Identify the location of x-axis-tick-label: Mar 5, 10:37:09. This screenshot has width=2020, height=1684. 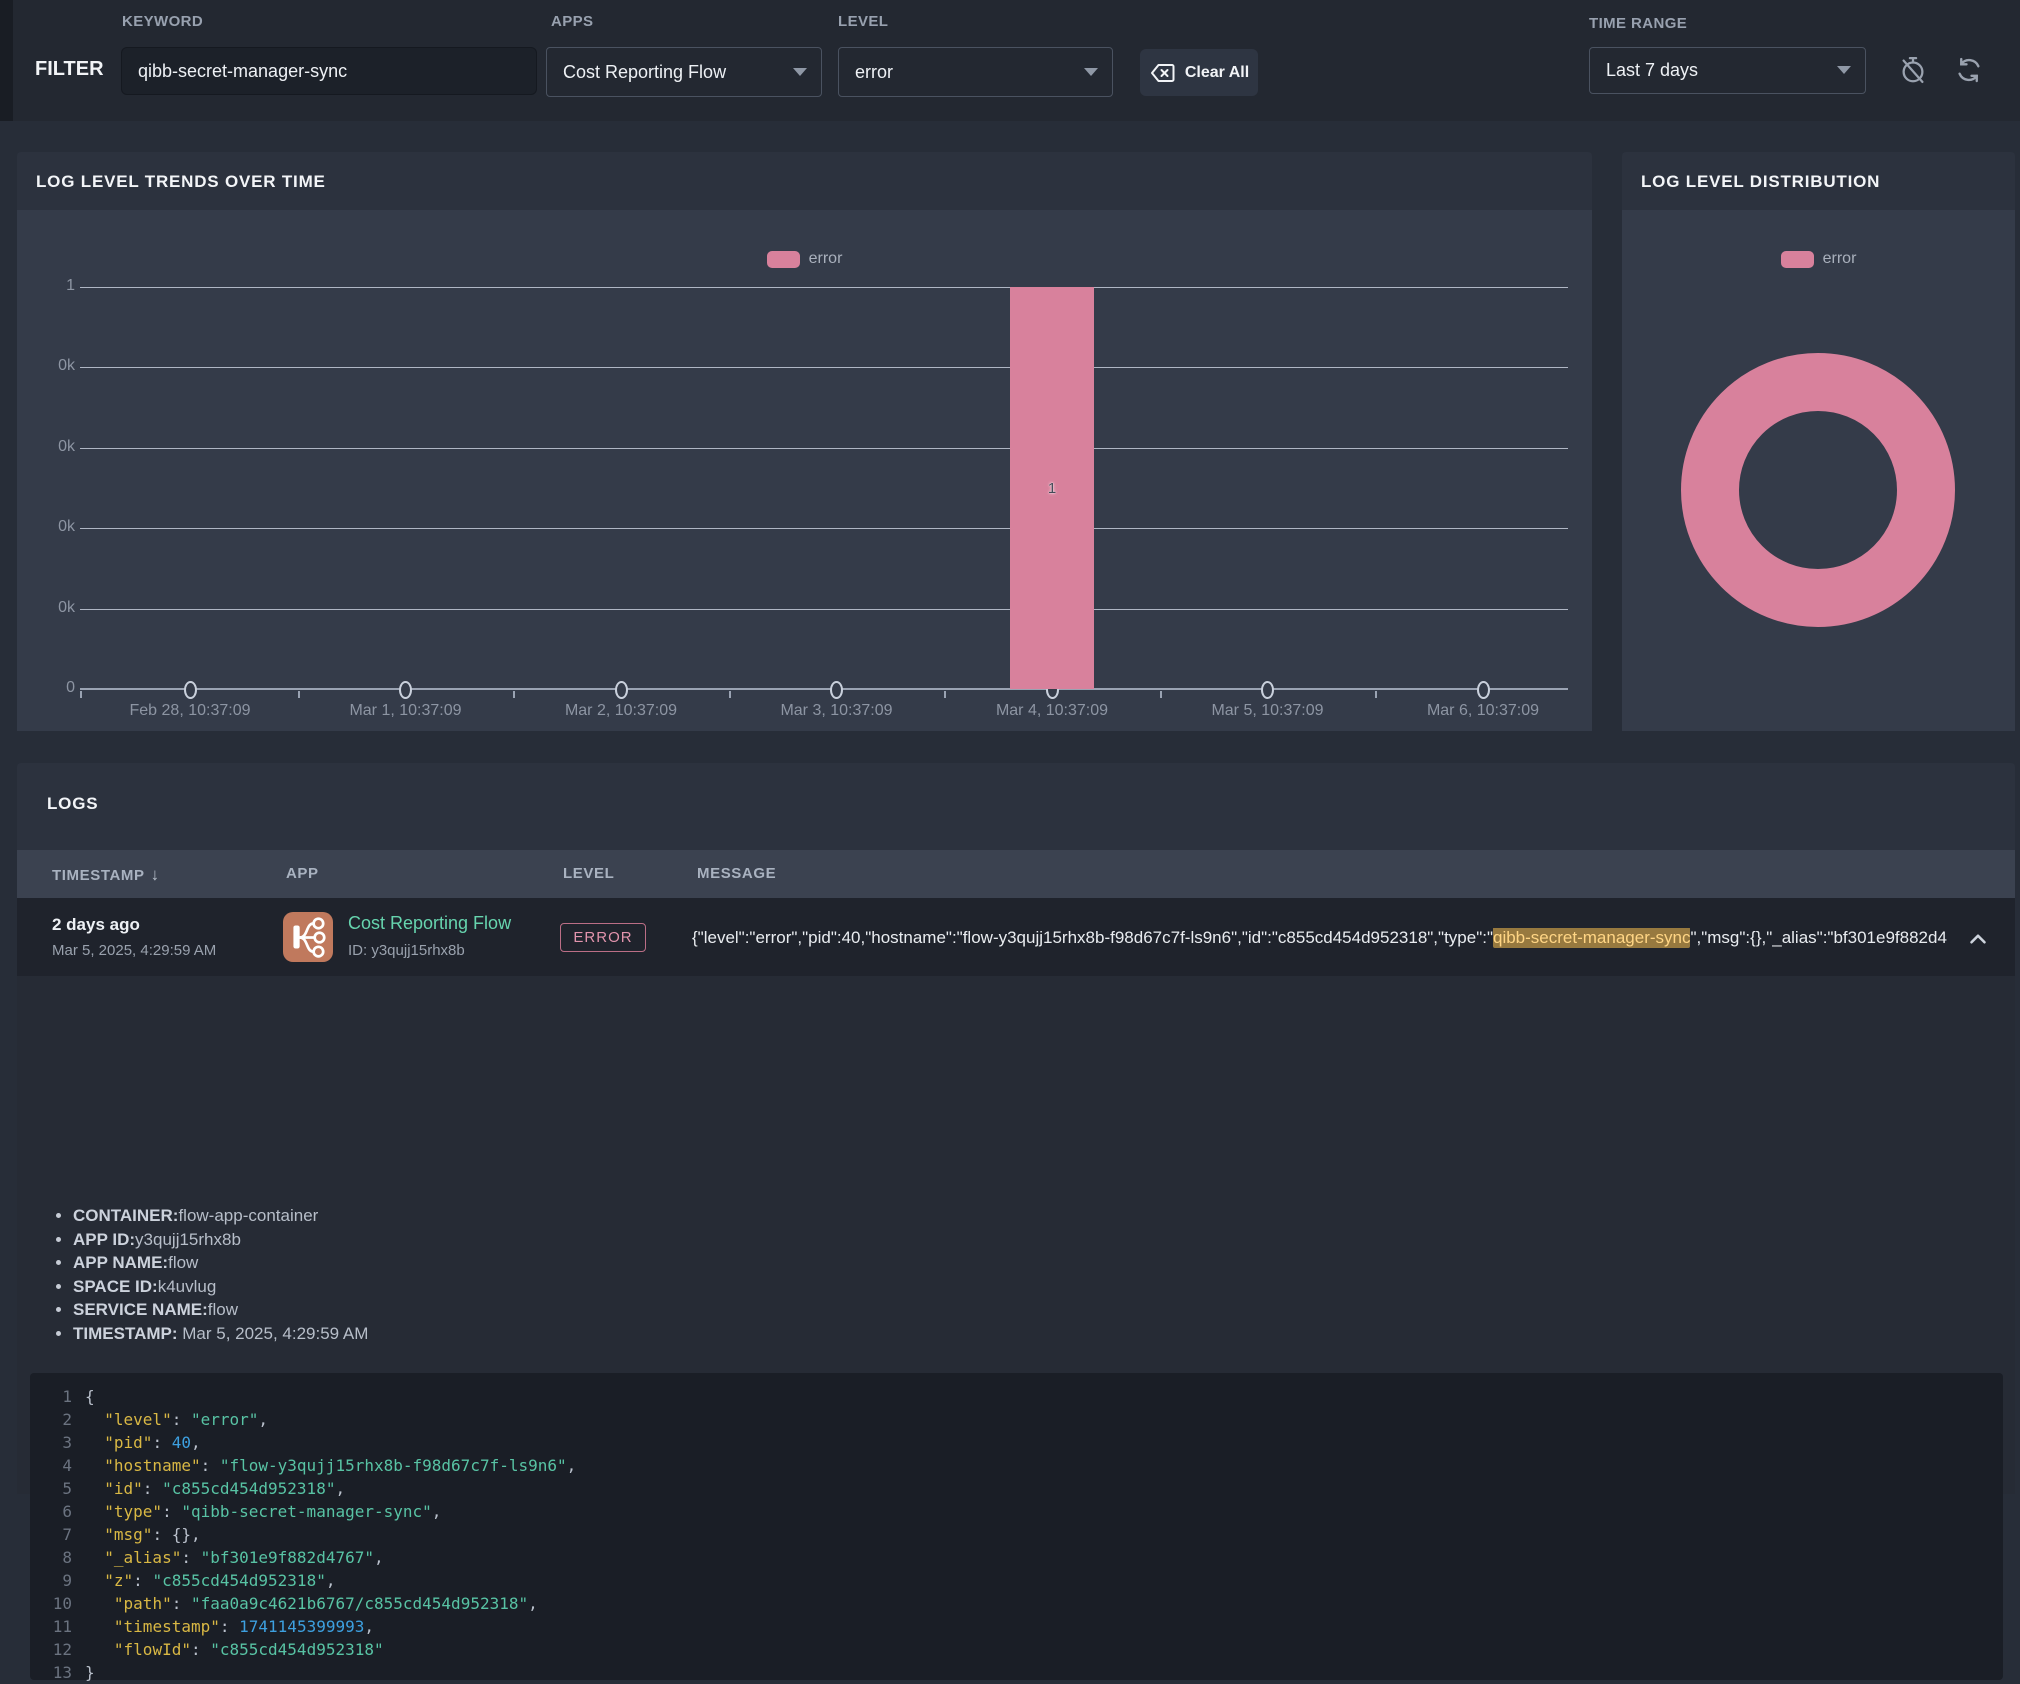
(1267, 710).